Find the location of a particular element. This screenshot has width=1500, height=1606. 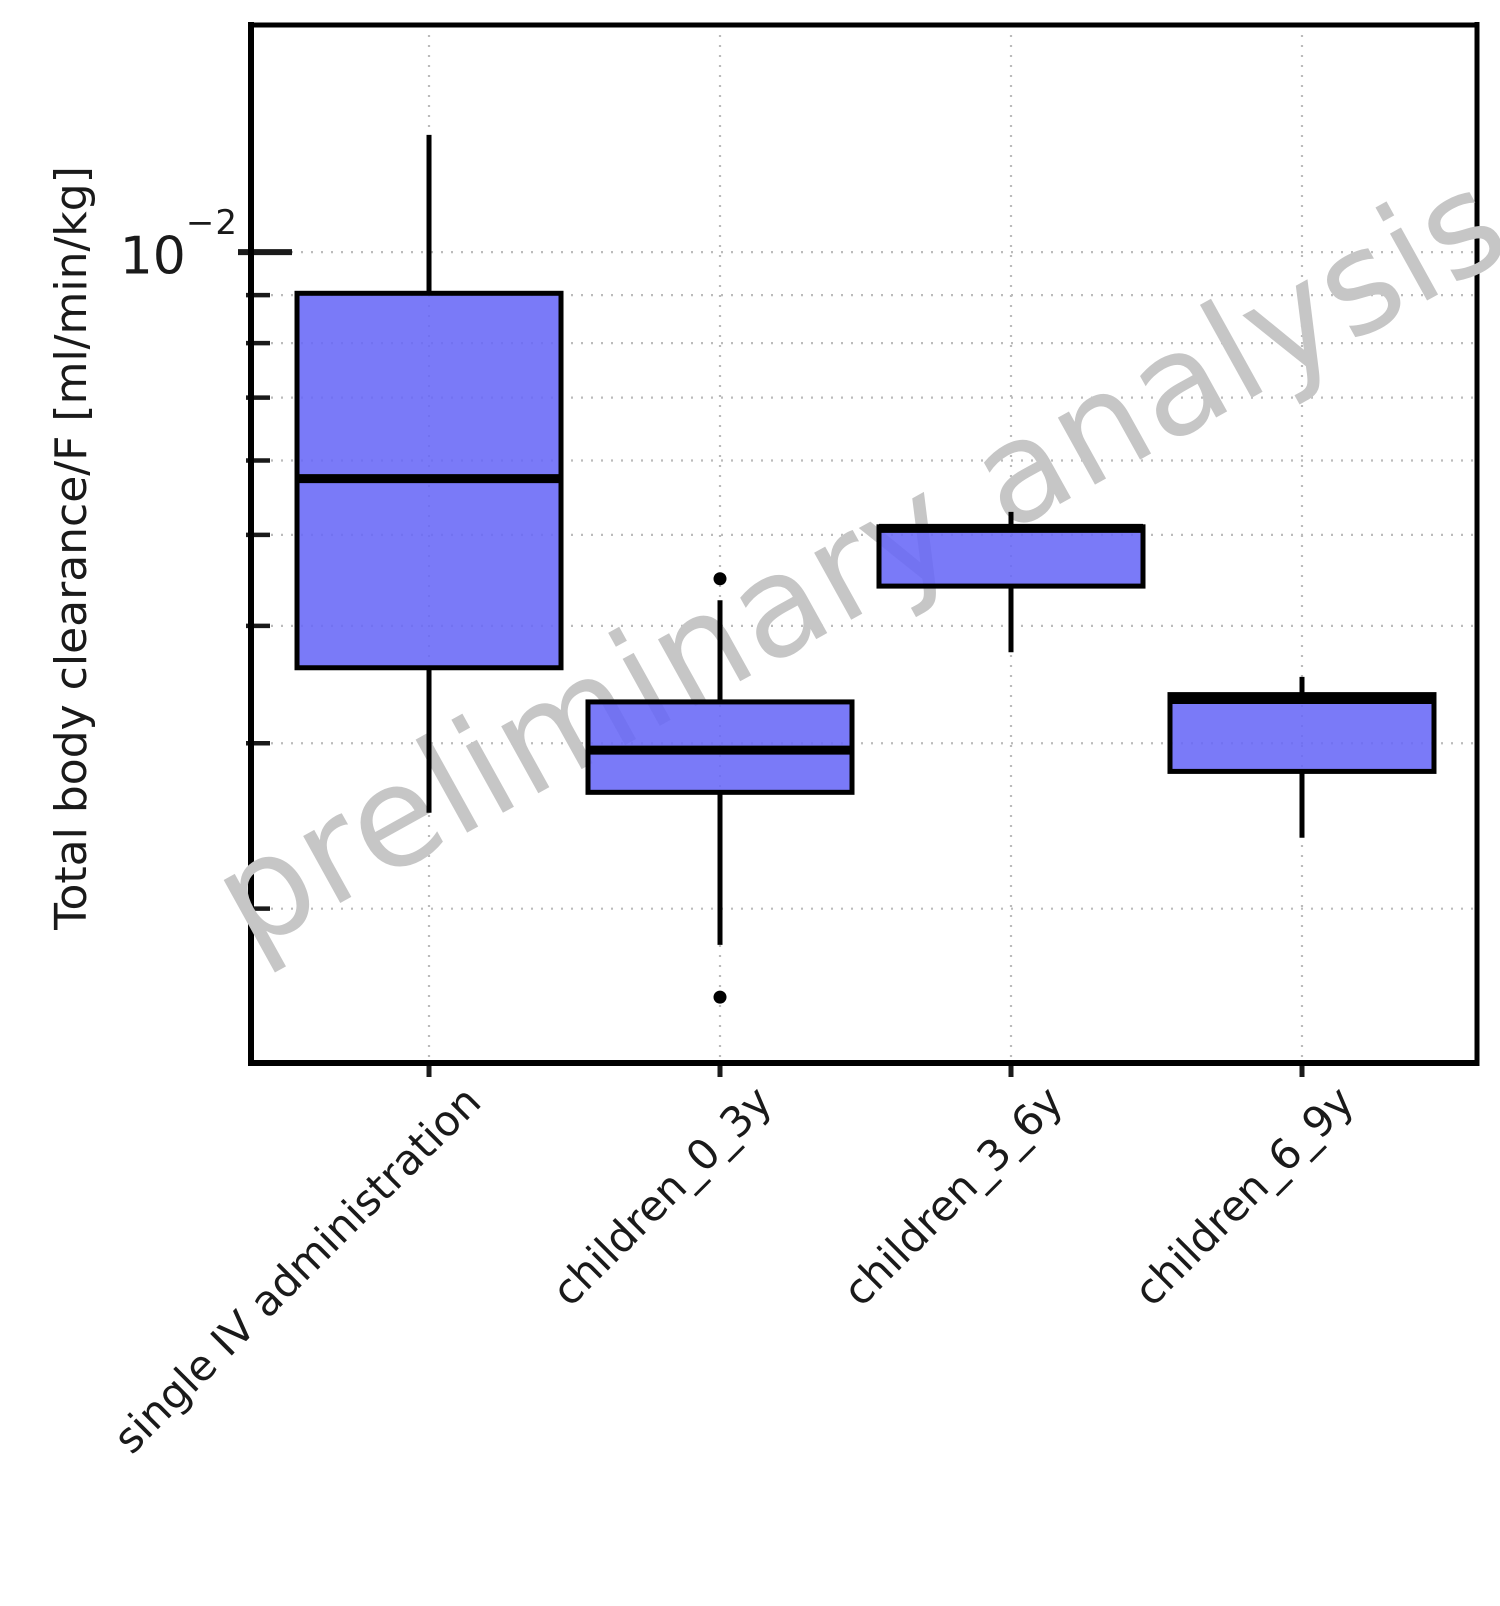

y-axis-title: Total body clearance/F [ml/min/kg] is located at coordinates (71, 548).